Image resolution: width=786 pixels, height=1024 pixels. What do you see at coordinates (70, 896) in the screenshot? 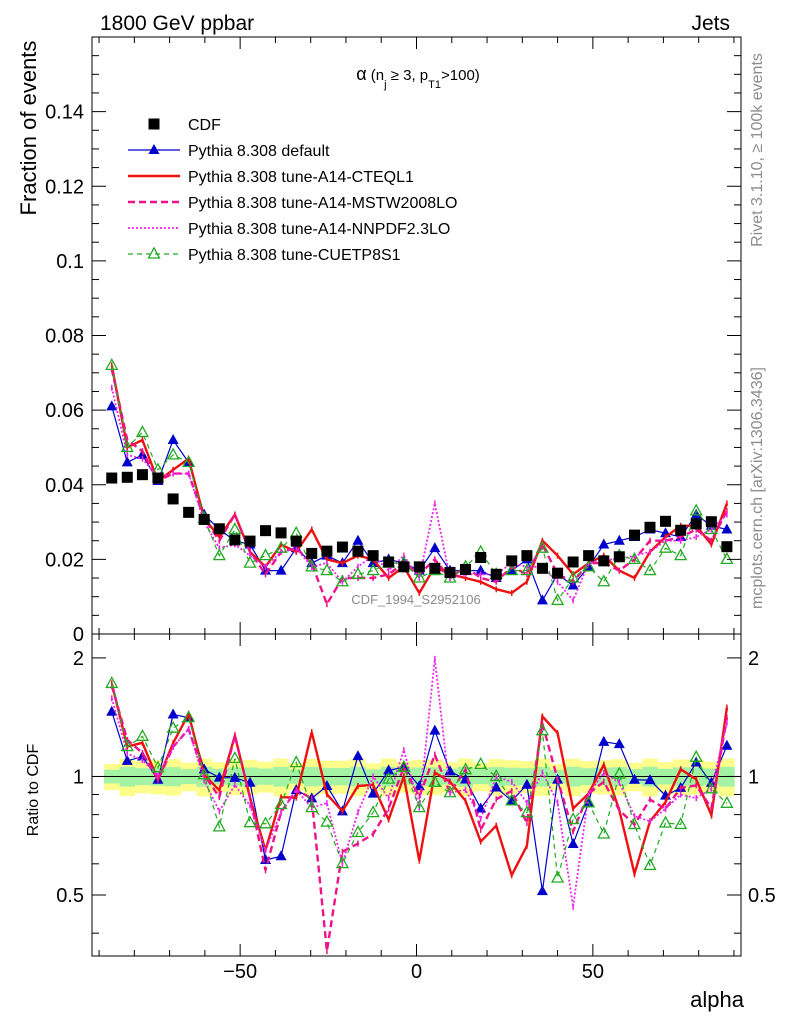
I see `ratio-y-tick-label: 0.5` at bounding box center [70, 896].